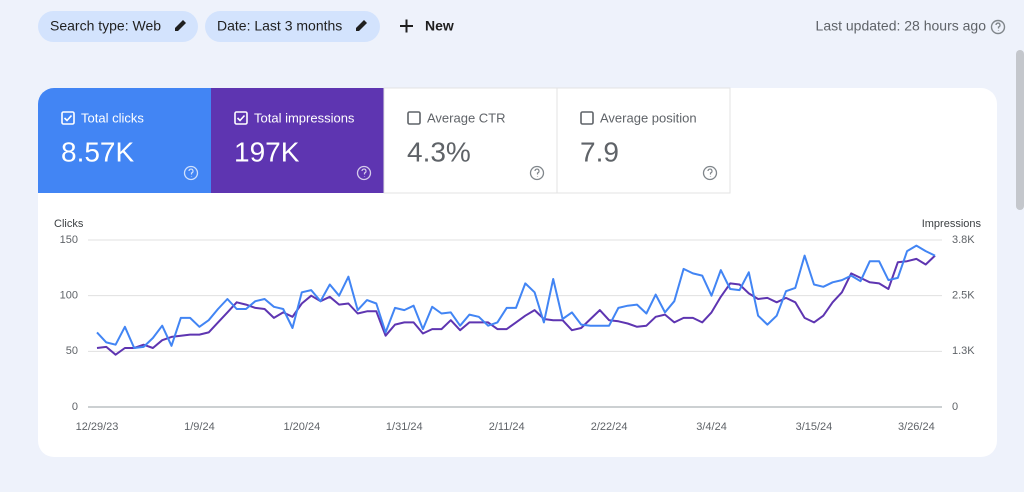 Image resolution: width=1024 pixels, height=492 pixels. Describe the element at coordinates (406, 26) in the screenshot. I see `plus-icon` at that location.